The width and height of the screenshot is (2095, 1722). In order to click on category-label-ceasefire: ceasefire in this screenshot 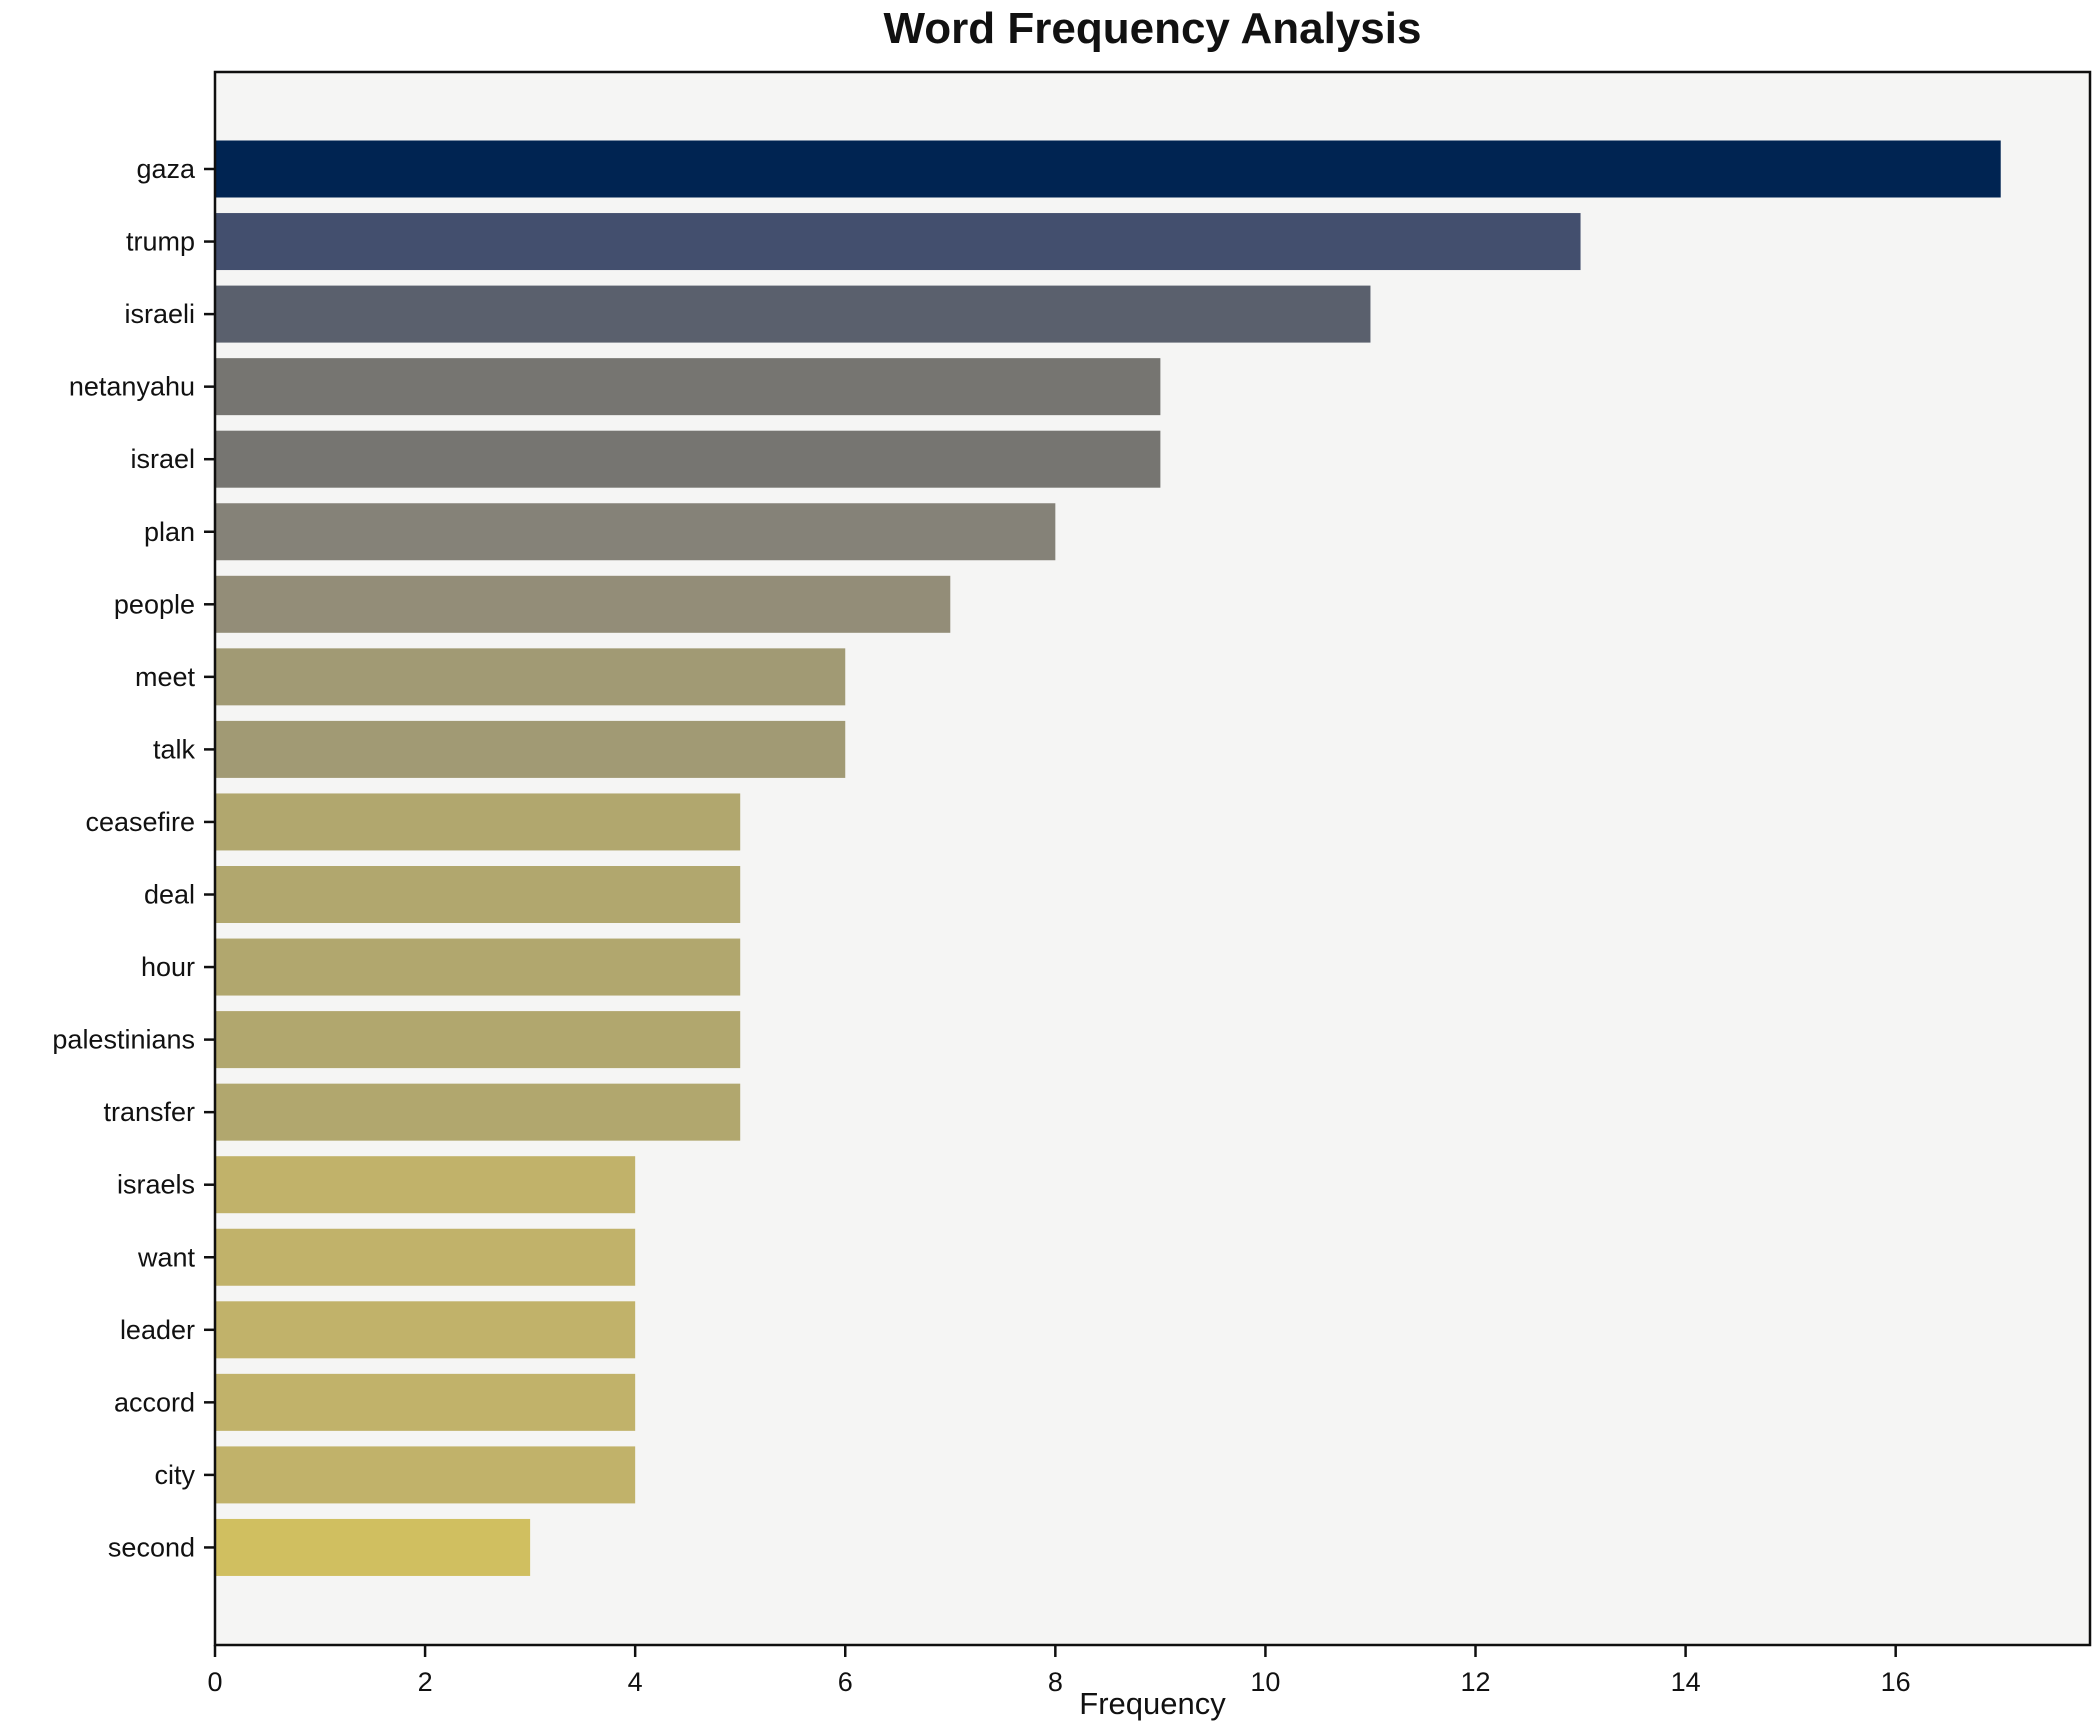, I will do `click(140, 822)`.